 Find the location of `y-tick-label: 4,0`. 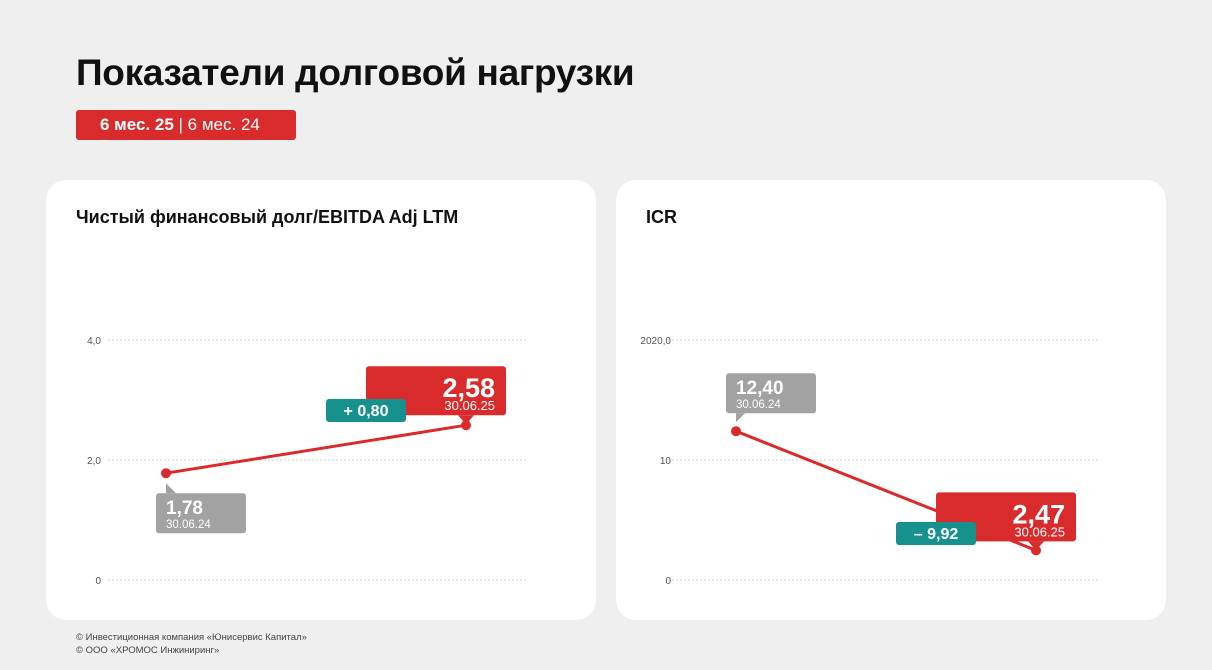

y-tick-label: 4,0 is located at coordinates (94, 341).